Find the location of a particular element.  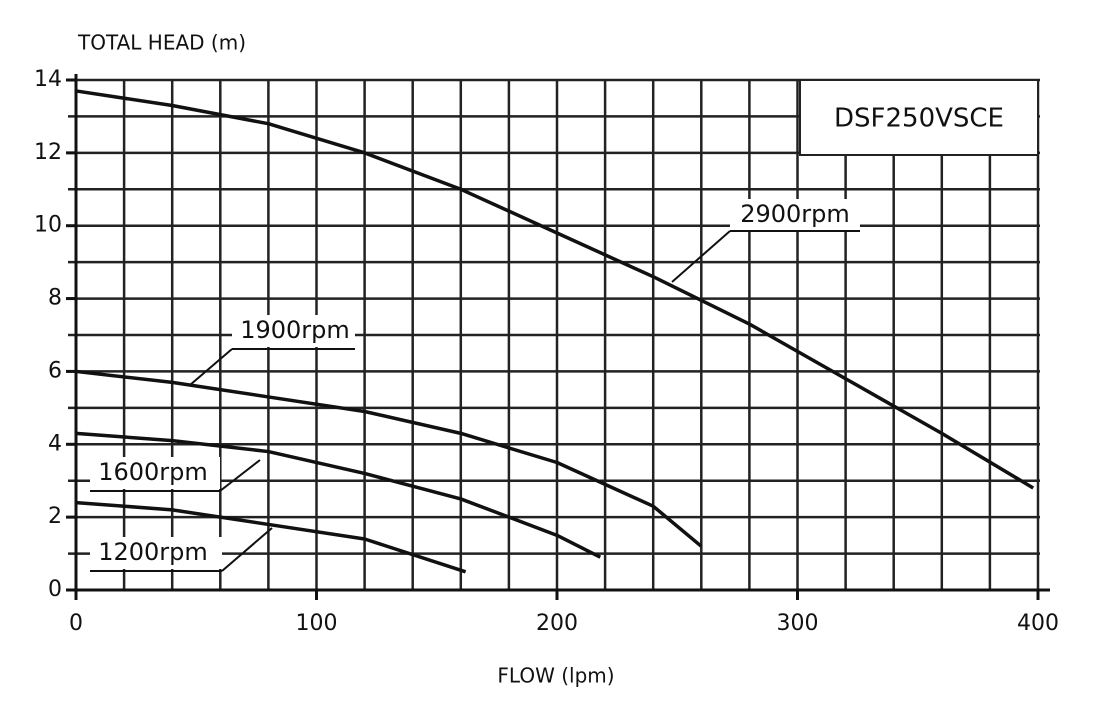

y-tick-label: 10 is located at coordinates (48, 225).